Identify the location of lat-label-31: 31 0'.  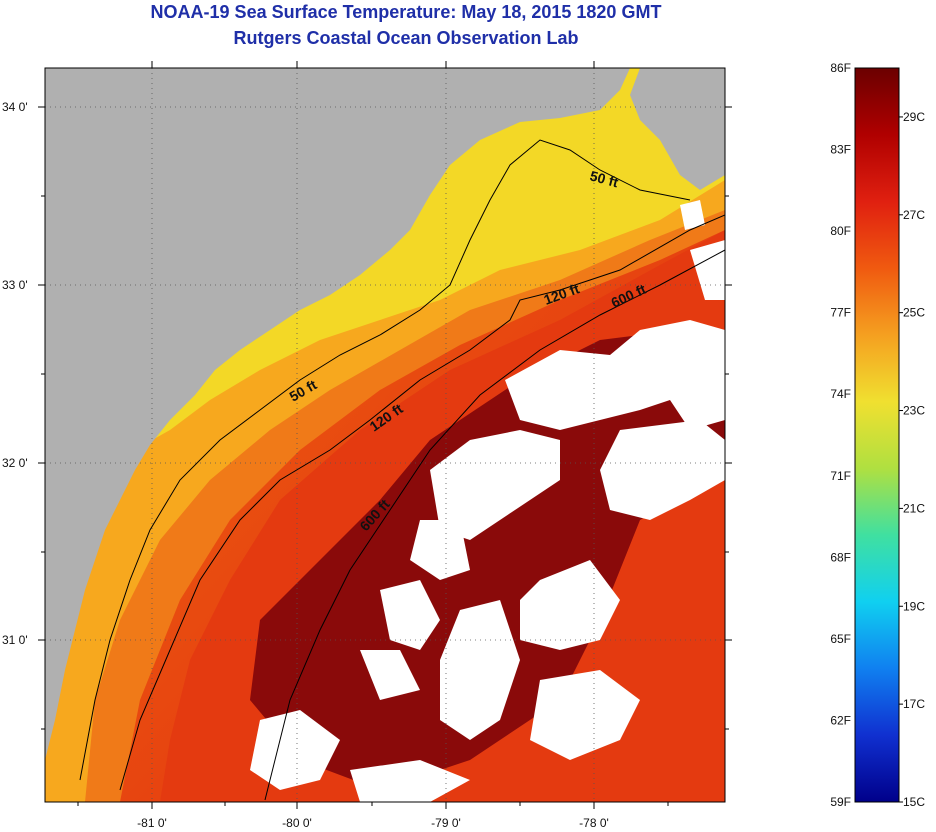
(15, 640).